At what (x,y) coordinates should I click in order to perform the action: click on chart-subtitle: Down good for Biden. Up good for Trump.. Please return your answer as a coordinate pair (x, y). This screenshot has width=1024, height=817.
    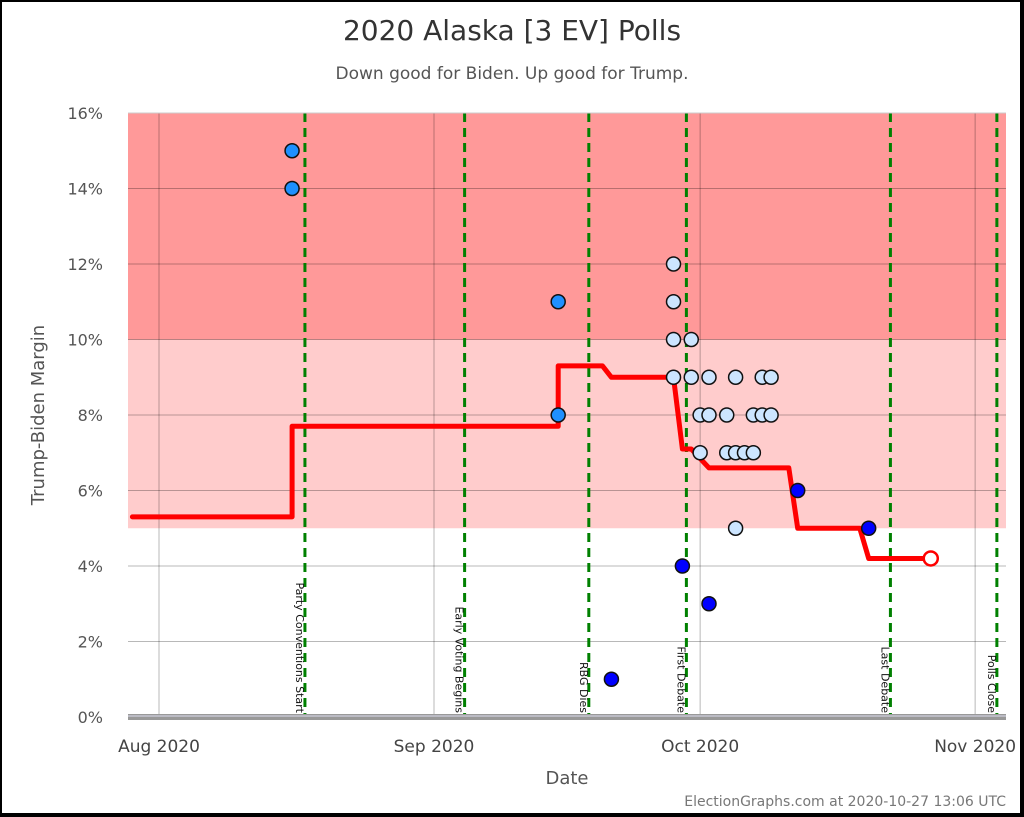
    Looking at the image, I should click on (512, 74).